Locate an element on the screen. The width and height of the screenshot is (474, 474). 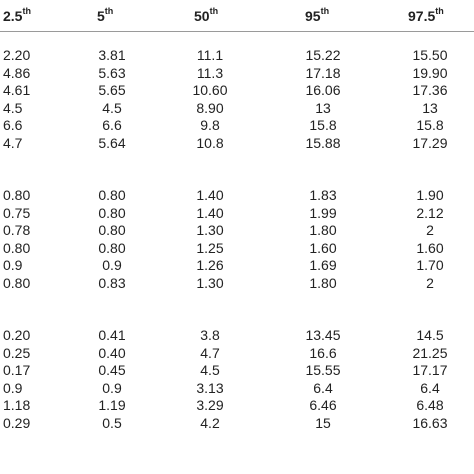
table-cell: 3.8 is located at coordinates (210, 335).